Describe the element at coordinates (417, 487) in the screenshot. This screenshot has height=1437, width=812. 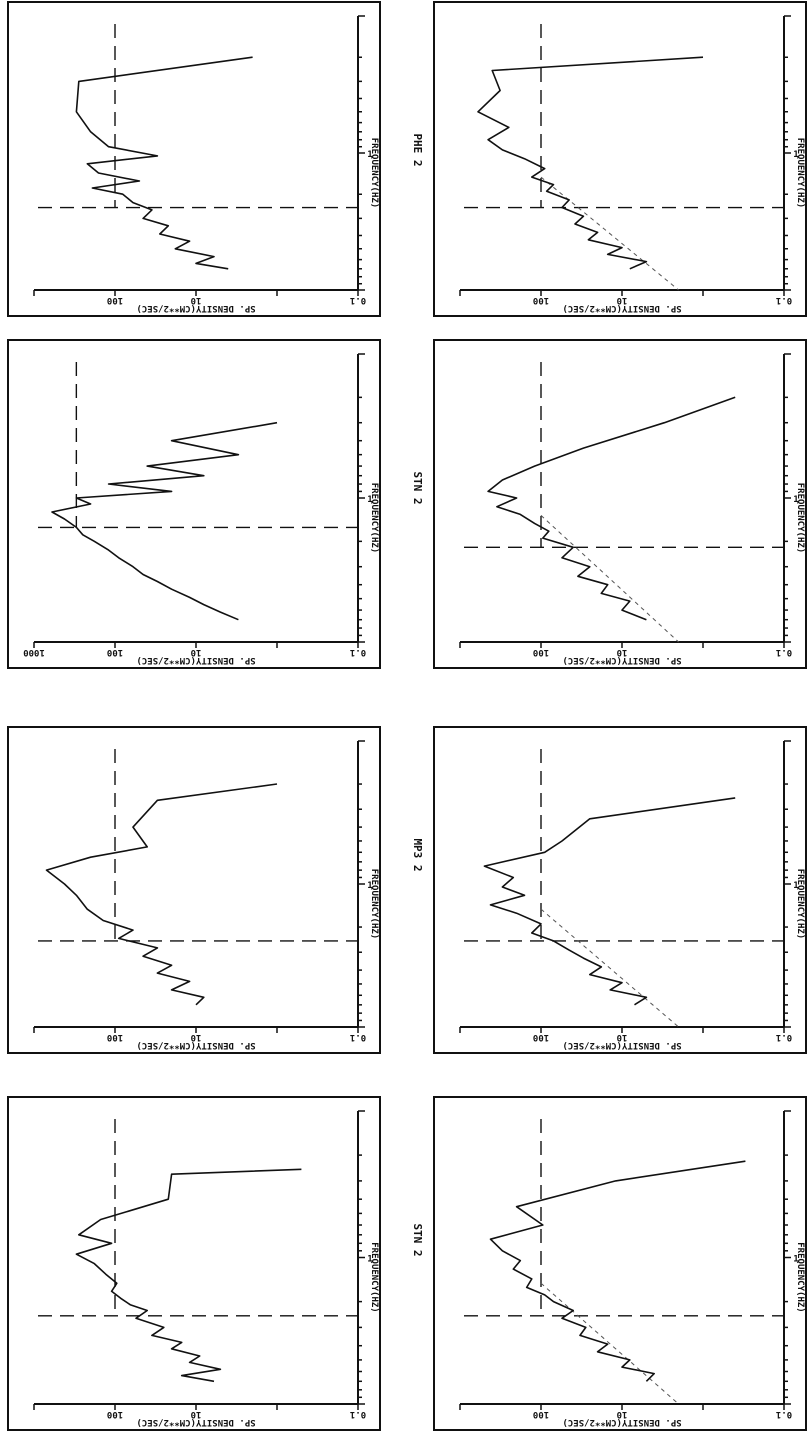
I see `caption-col-3: STN 2` at that location.